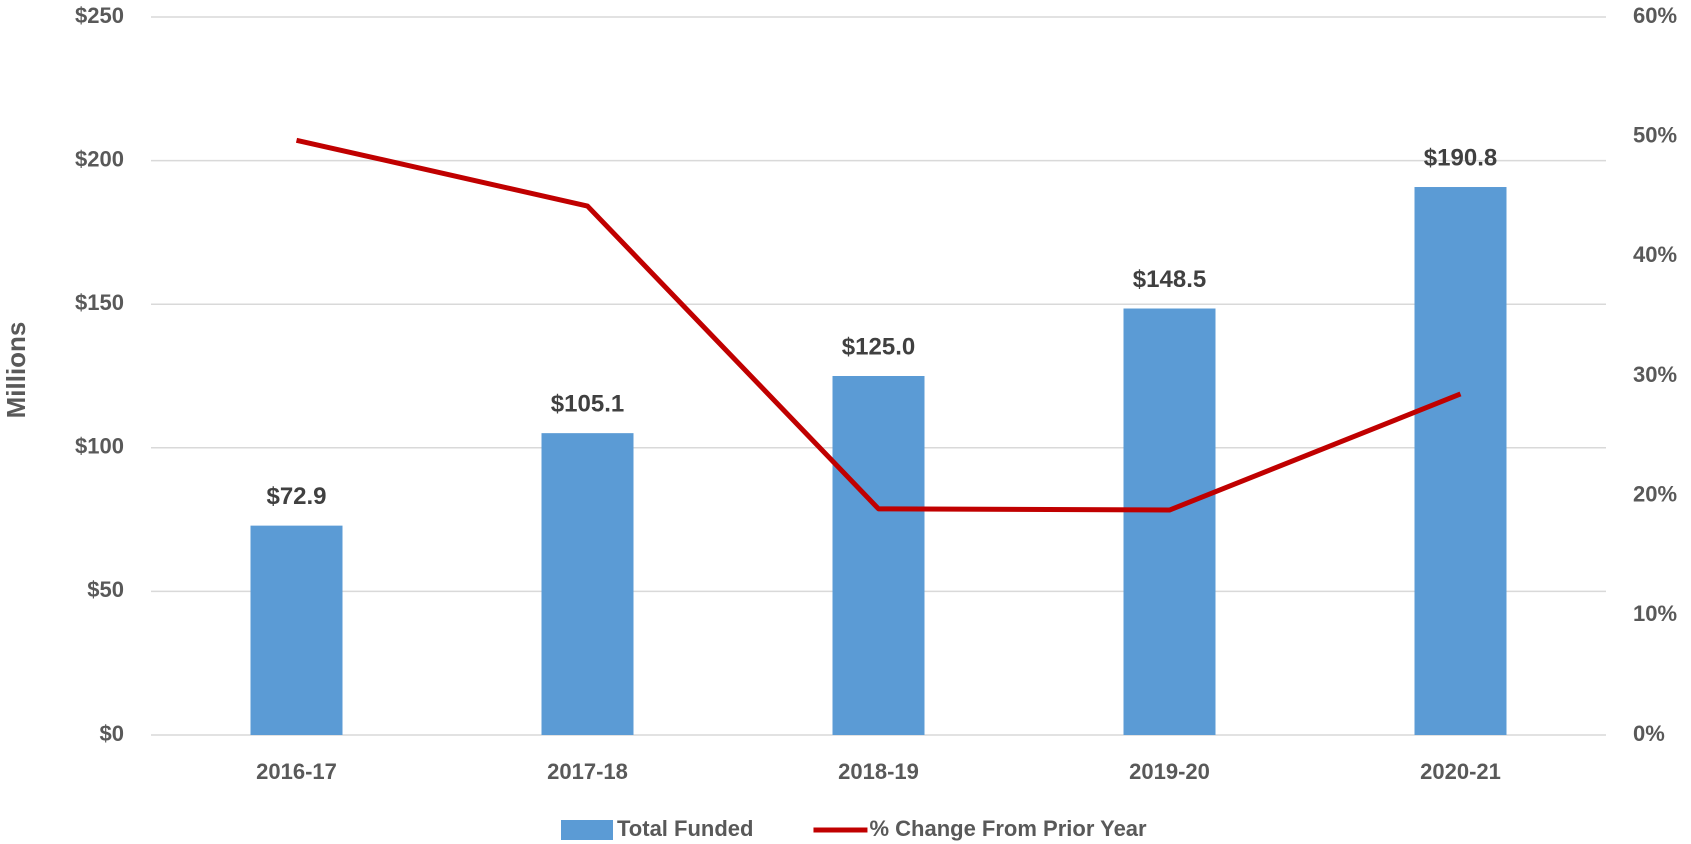 The image size is (1691, 844). Describe the element at coordinates (587, 771) in the screenshot. I see `x-tick-label: 2017-18` at that location.